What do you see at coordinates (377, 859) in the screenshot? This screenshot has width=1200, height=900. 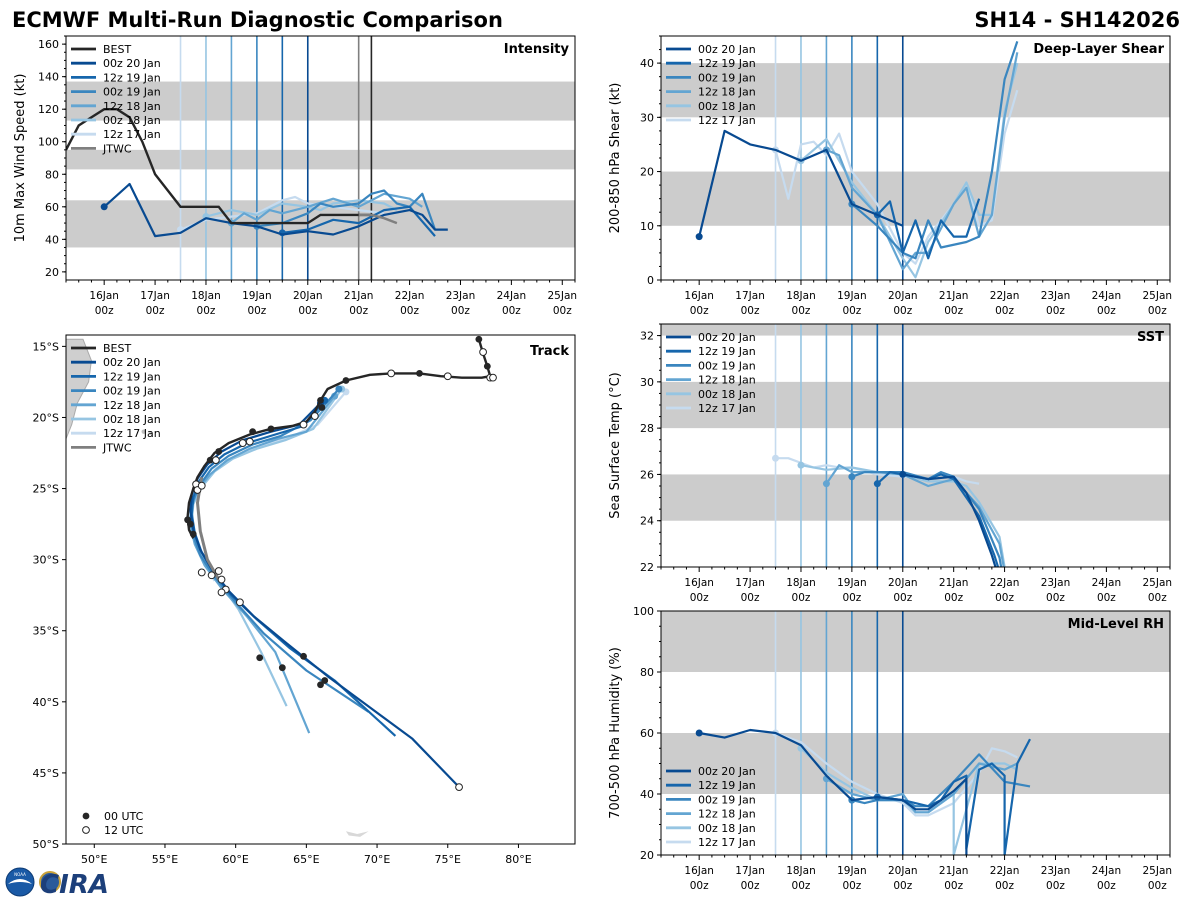 I see `track-xtick-label: 70°E` at bounding box center [377, 859].